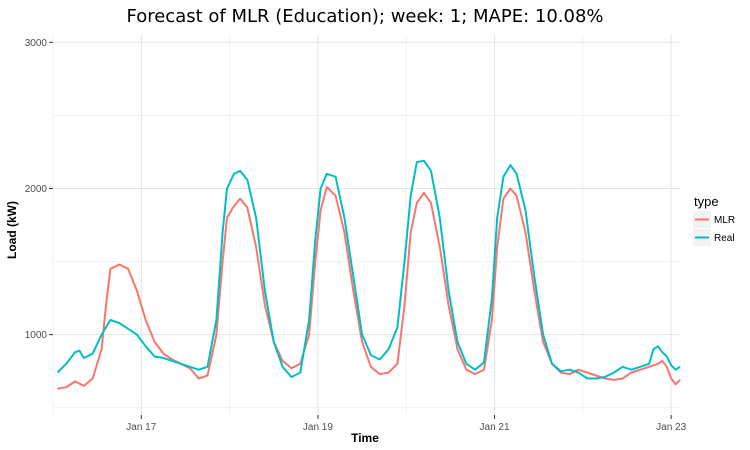 This screenshot has height=450, width=750. I want to click on x-tick-label: Jan 17, so click(141, 427).